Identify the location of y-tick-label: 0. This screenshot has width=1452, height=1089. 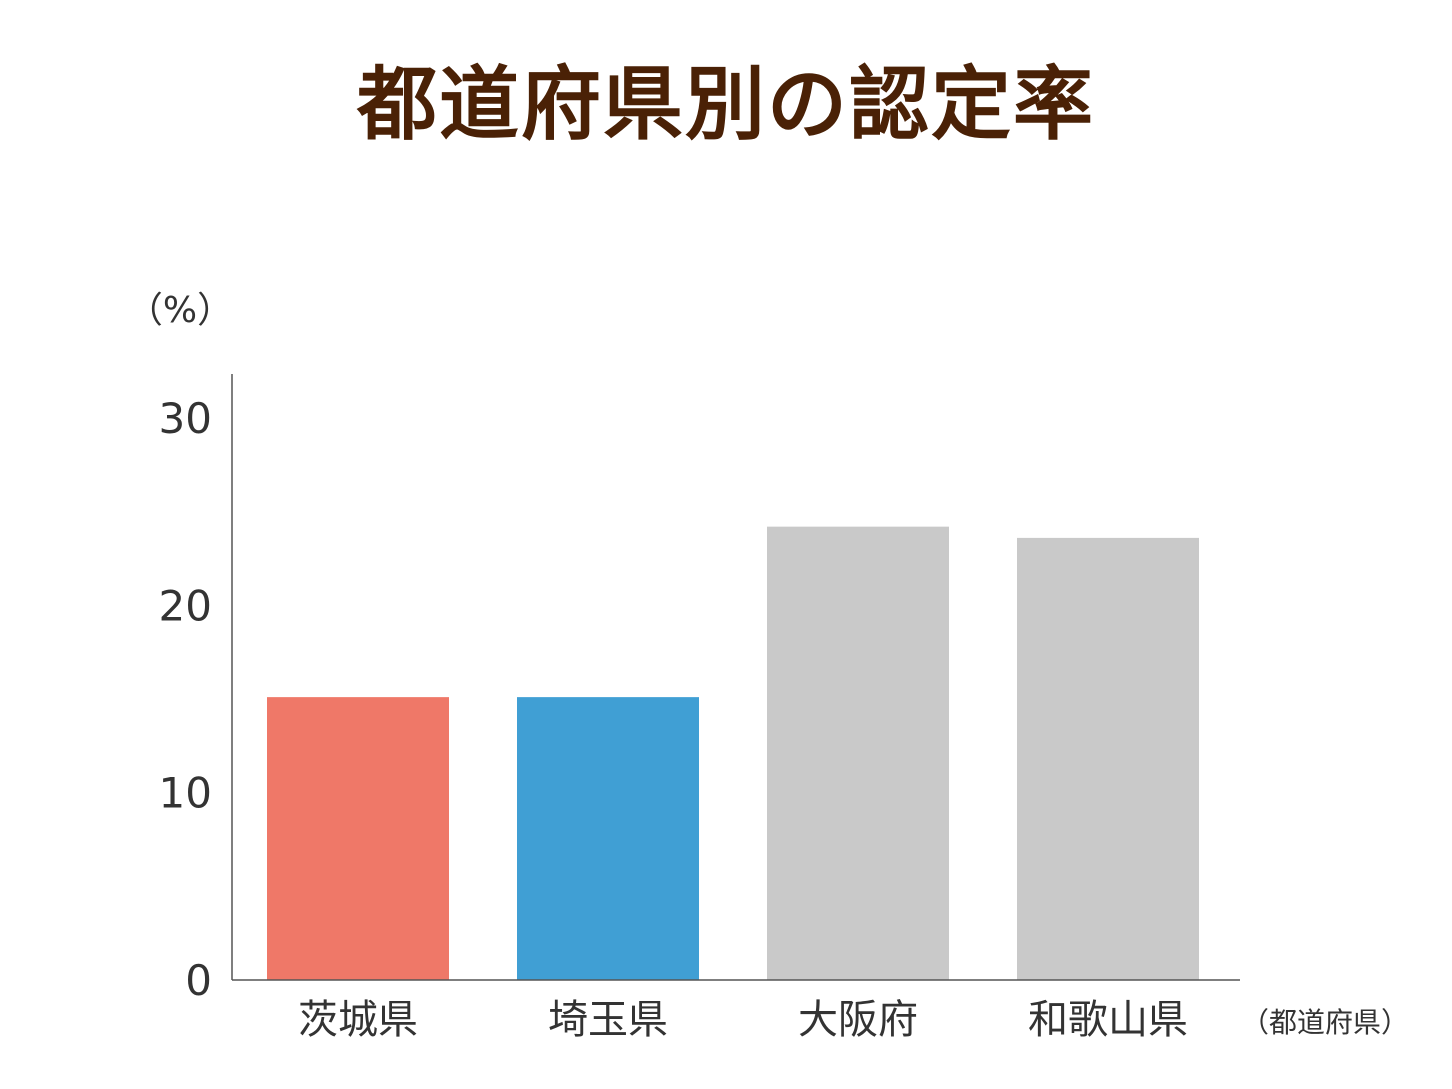
(198, 980).